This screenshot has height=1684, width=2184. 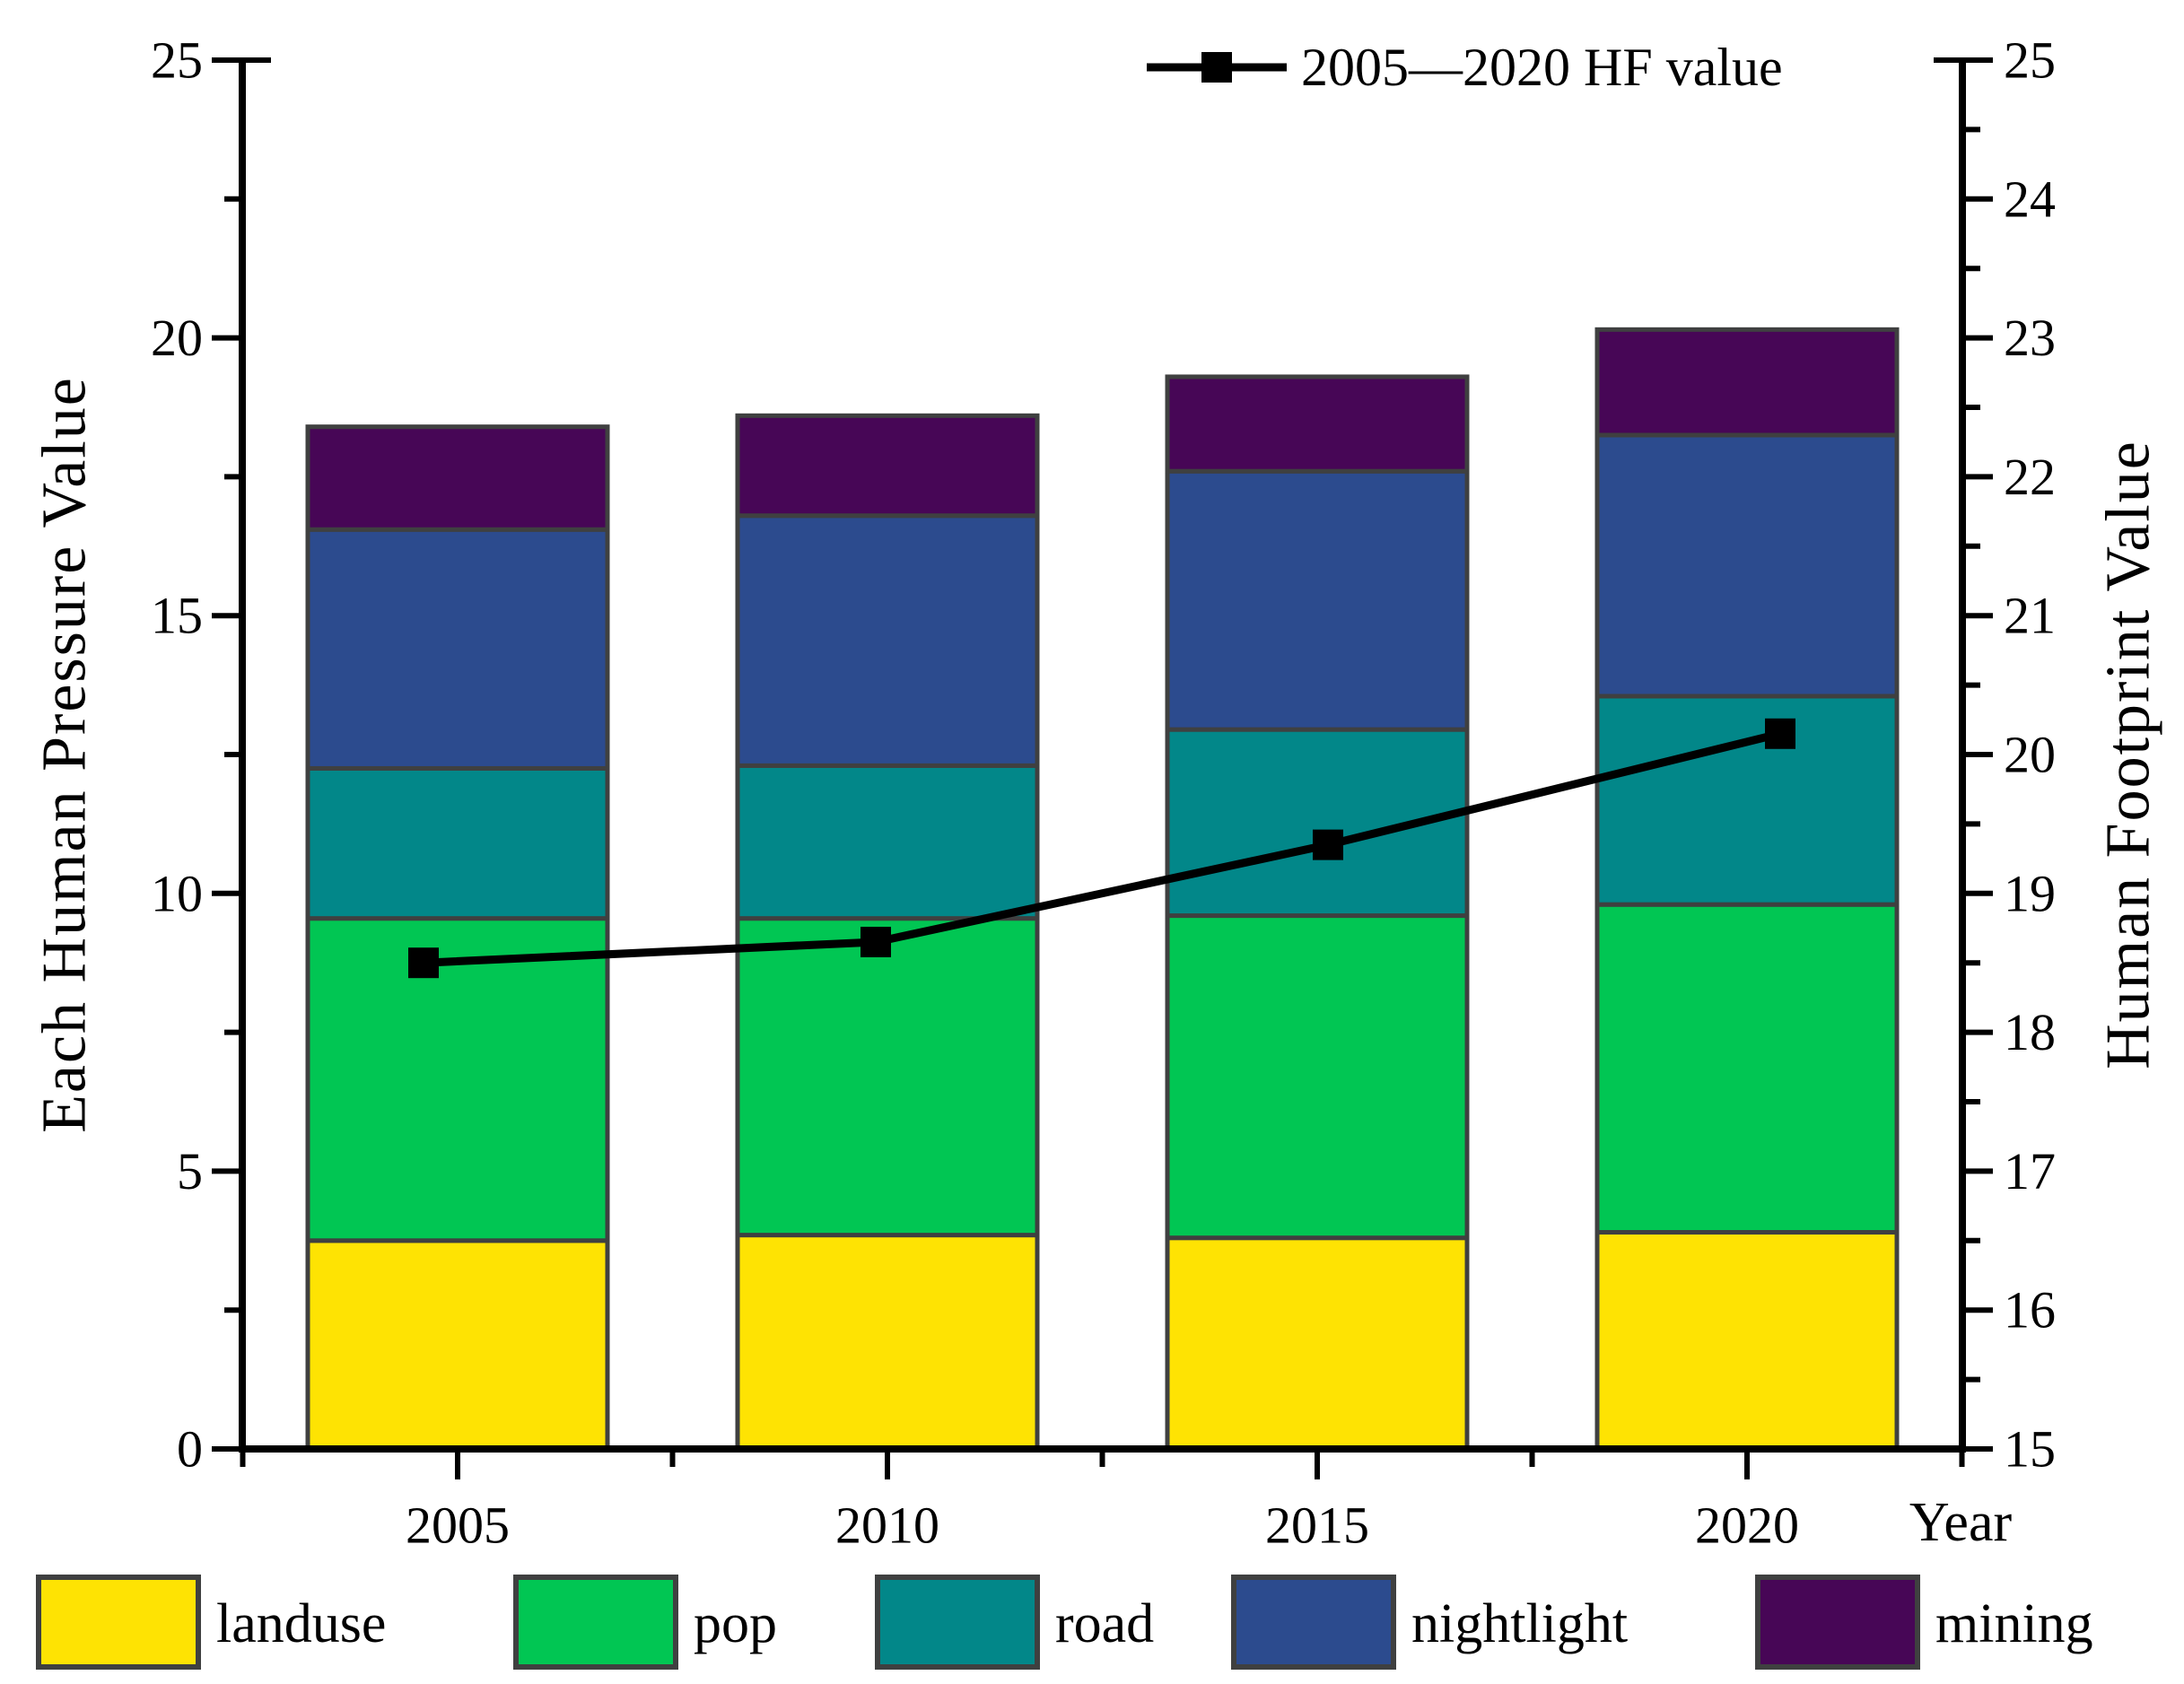 I want to click on bar-segment-pop-2015, so click(x=1317, y=1077).